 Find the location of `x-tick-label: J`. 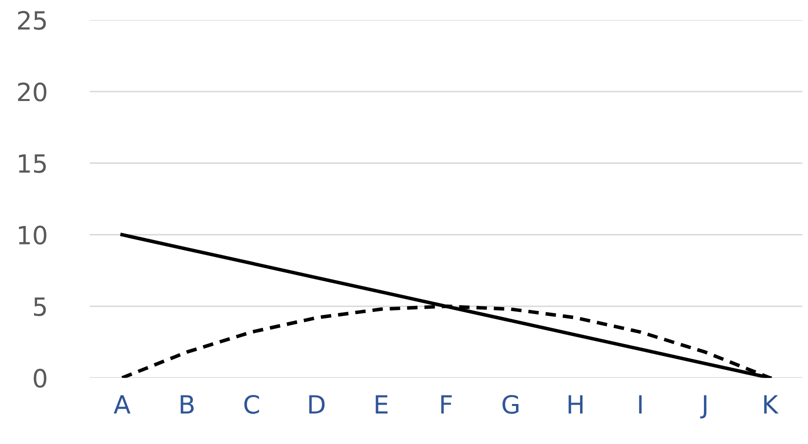

x-tick-label: J is located at coordinates (703, 407).